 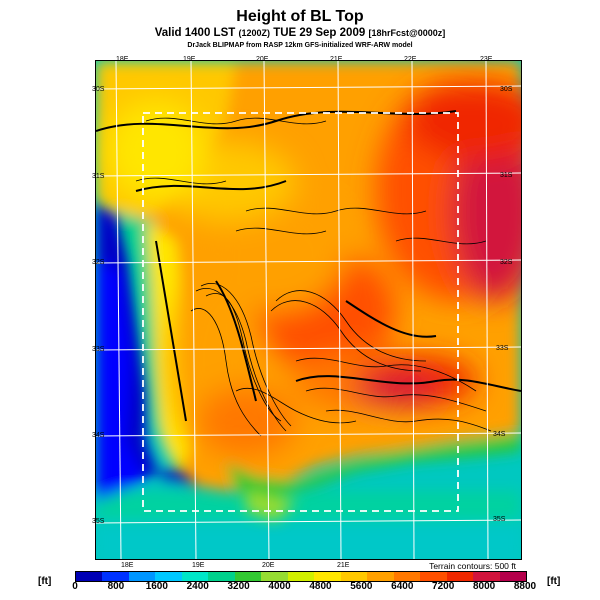 What do you see at coordinates (343, 565) in the screenshot?
I see `bottom-tick-21e: 21E` at bounding box center [343, 565].